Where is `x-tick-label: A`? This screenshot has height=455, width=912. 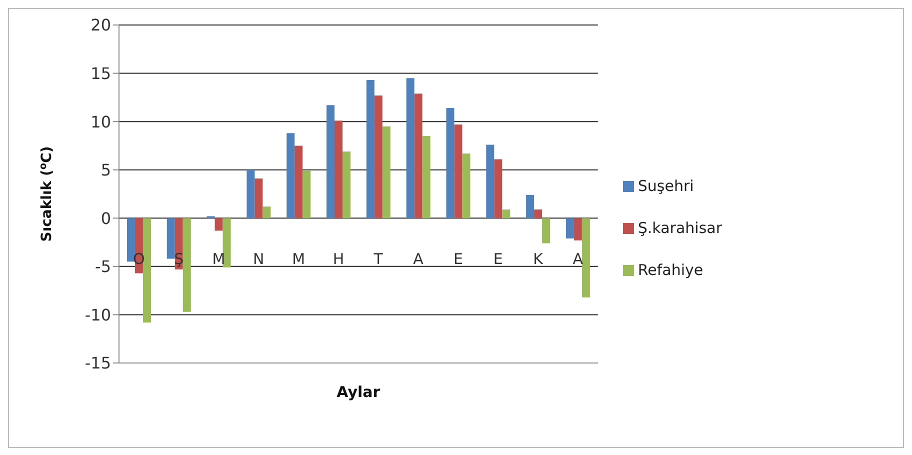 x-tick-label: A is located at coordinates (418, 259).